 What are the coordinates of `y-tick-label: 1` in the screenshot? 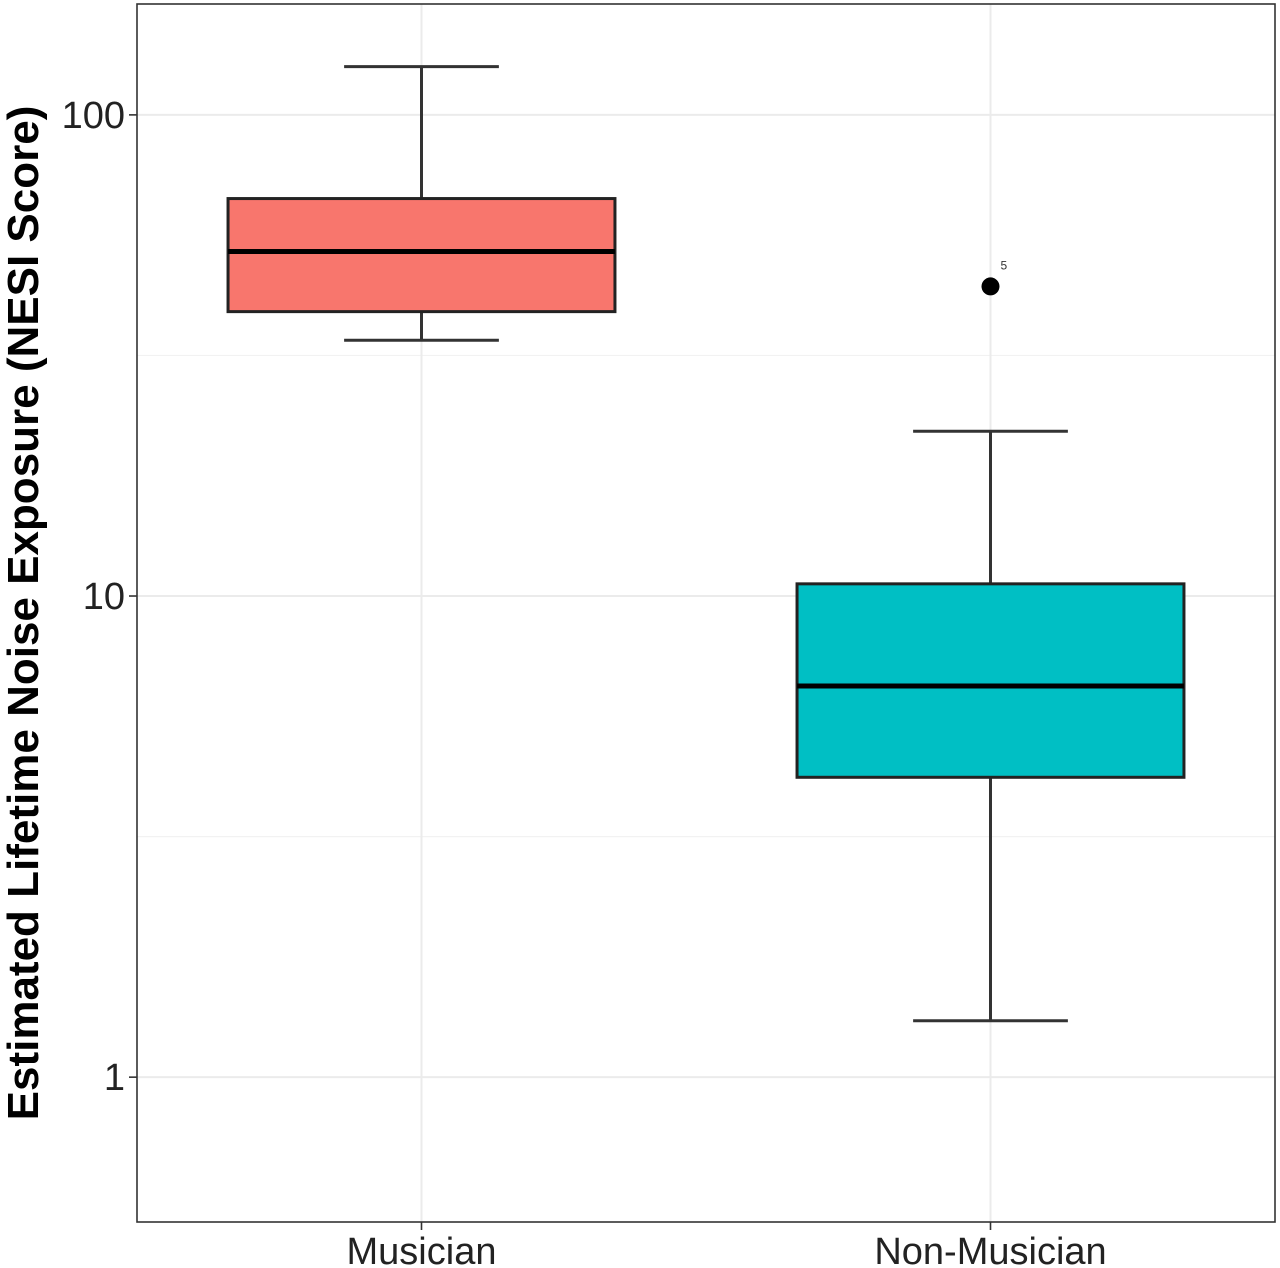 It's located at (114, 1078).